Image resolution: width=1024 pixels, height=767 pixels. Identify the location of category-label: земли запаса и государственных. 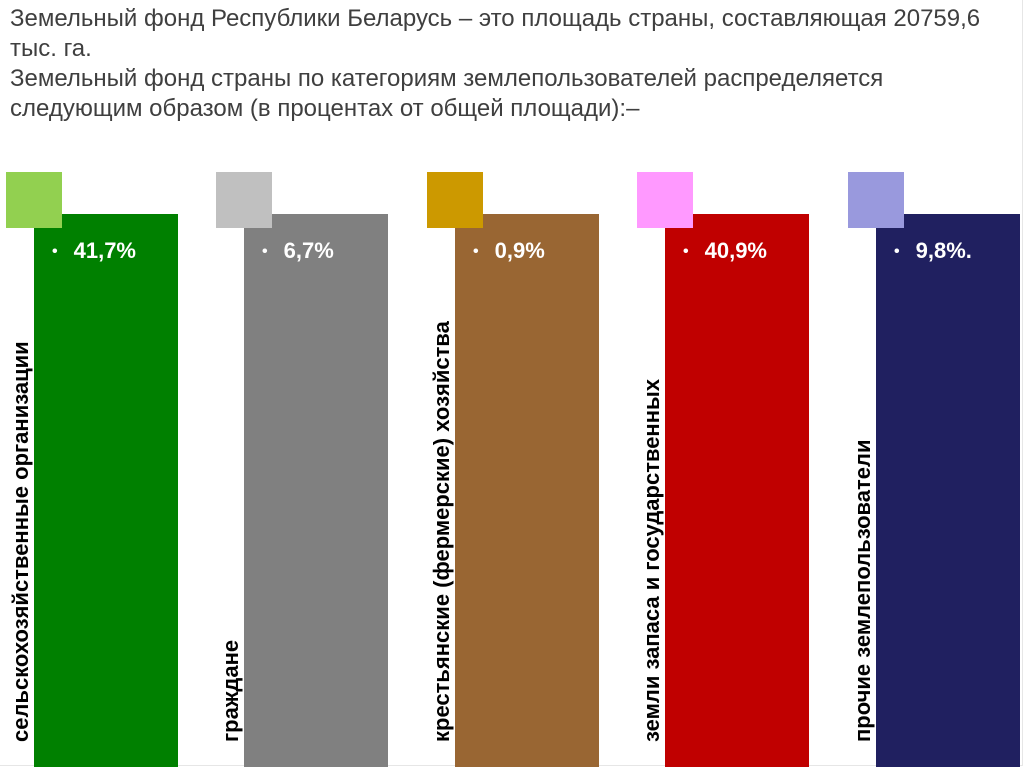
(651, 560).